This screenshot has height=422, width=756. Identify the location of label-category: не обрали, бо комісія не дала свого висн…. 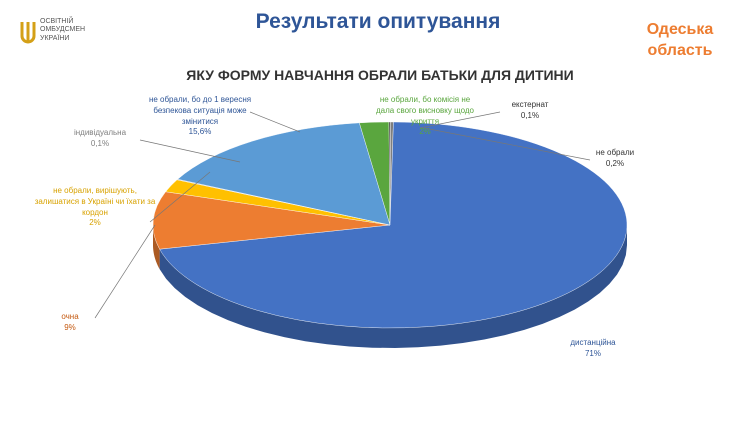
(424, 110).